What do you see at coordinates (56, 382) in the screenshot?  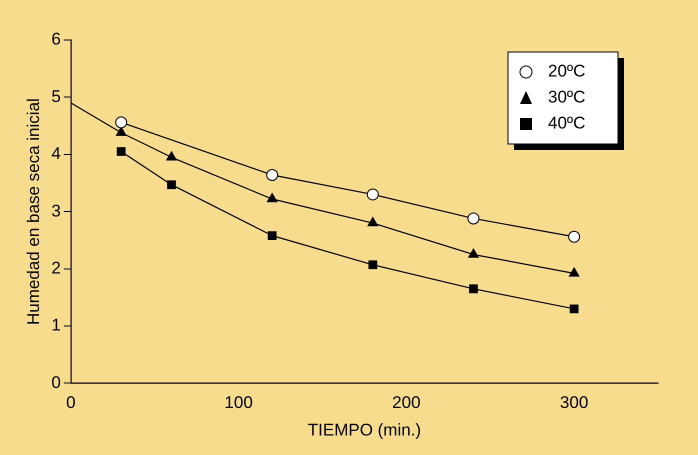 I see `y-tick-label: 0` at bounding box center [56, 382].